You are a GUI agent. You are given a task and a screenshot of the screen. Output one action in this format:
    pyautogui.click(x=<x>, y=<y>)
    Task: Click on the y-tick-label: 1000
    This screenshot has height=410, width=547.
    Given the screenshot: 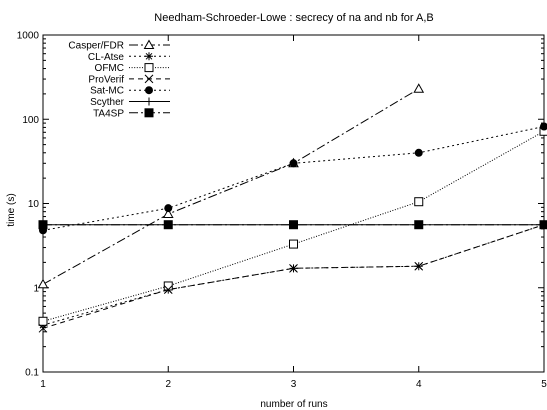 What is the action you would take?
    pyautogui.click(x=28, y=36)
    